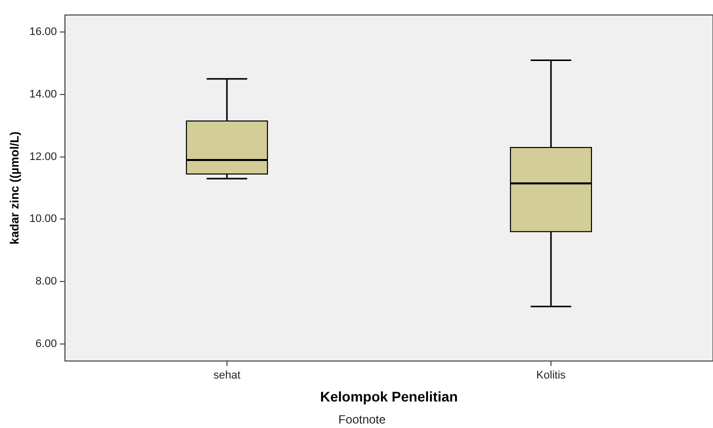  What do you see at coordinates (43, 94) in the screenshot?
I see `y-tick-label: 14.00` at bounding box center [43, 94].